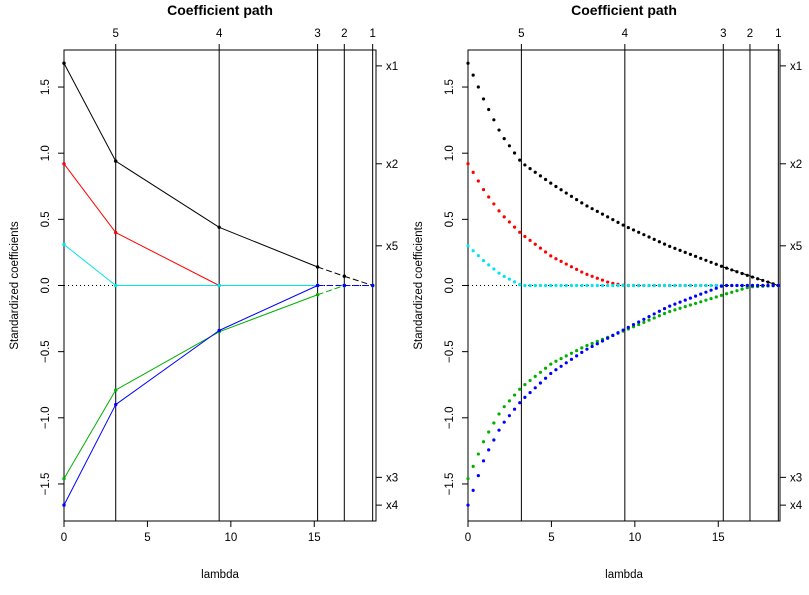 Image resolution: width=809 pixels, height=595 pixels. I want to click on y-tick-label: −1.0, so click(46, 417).